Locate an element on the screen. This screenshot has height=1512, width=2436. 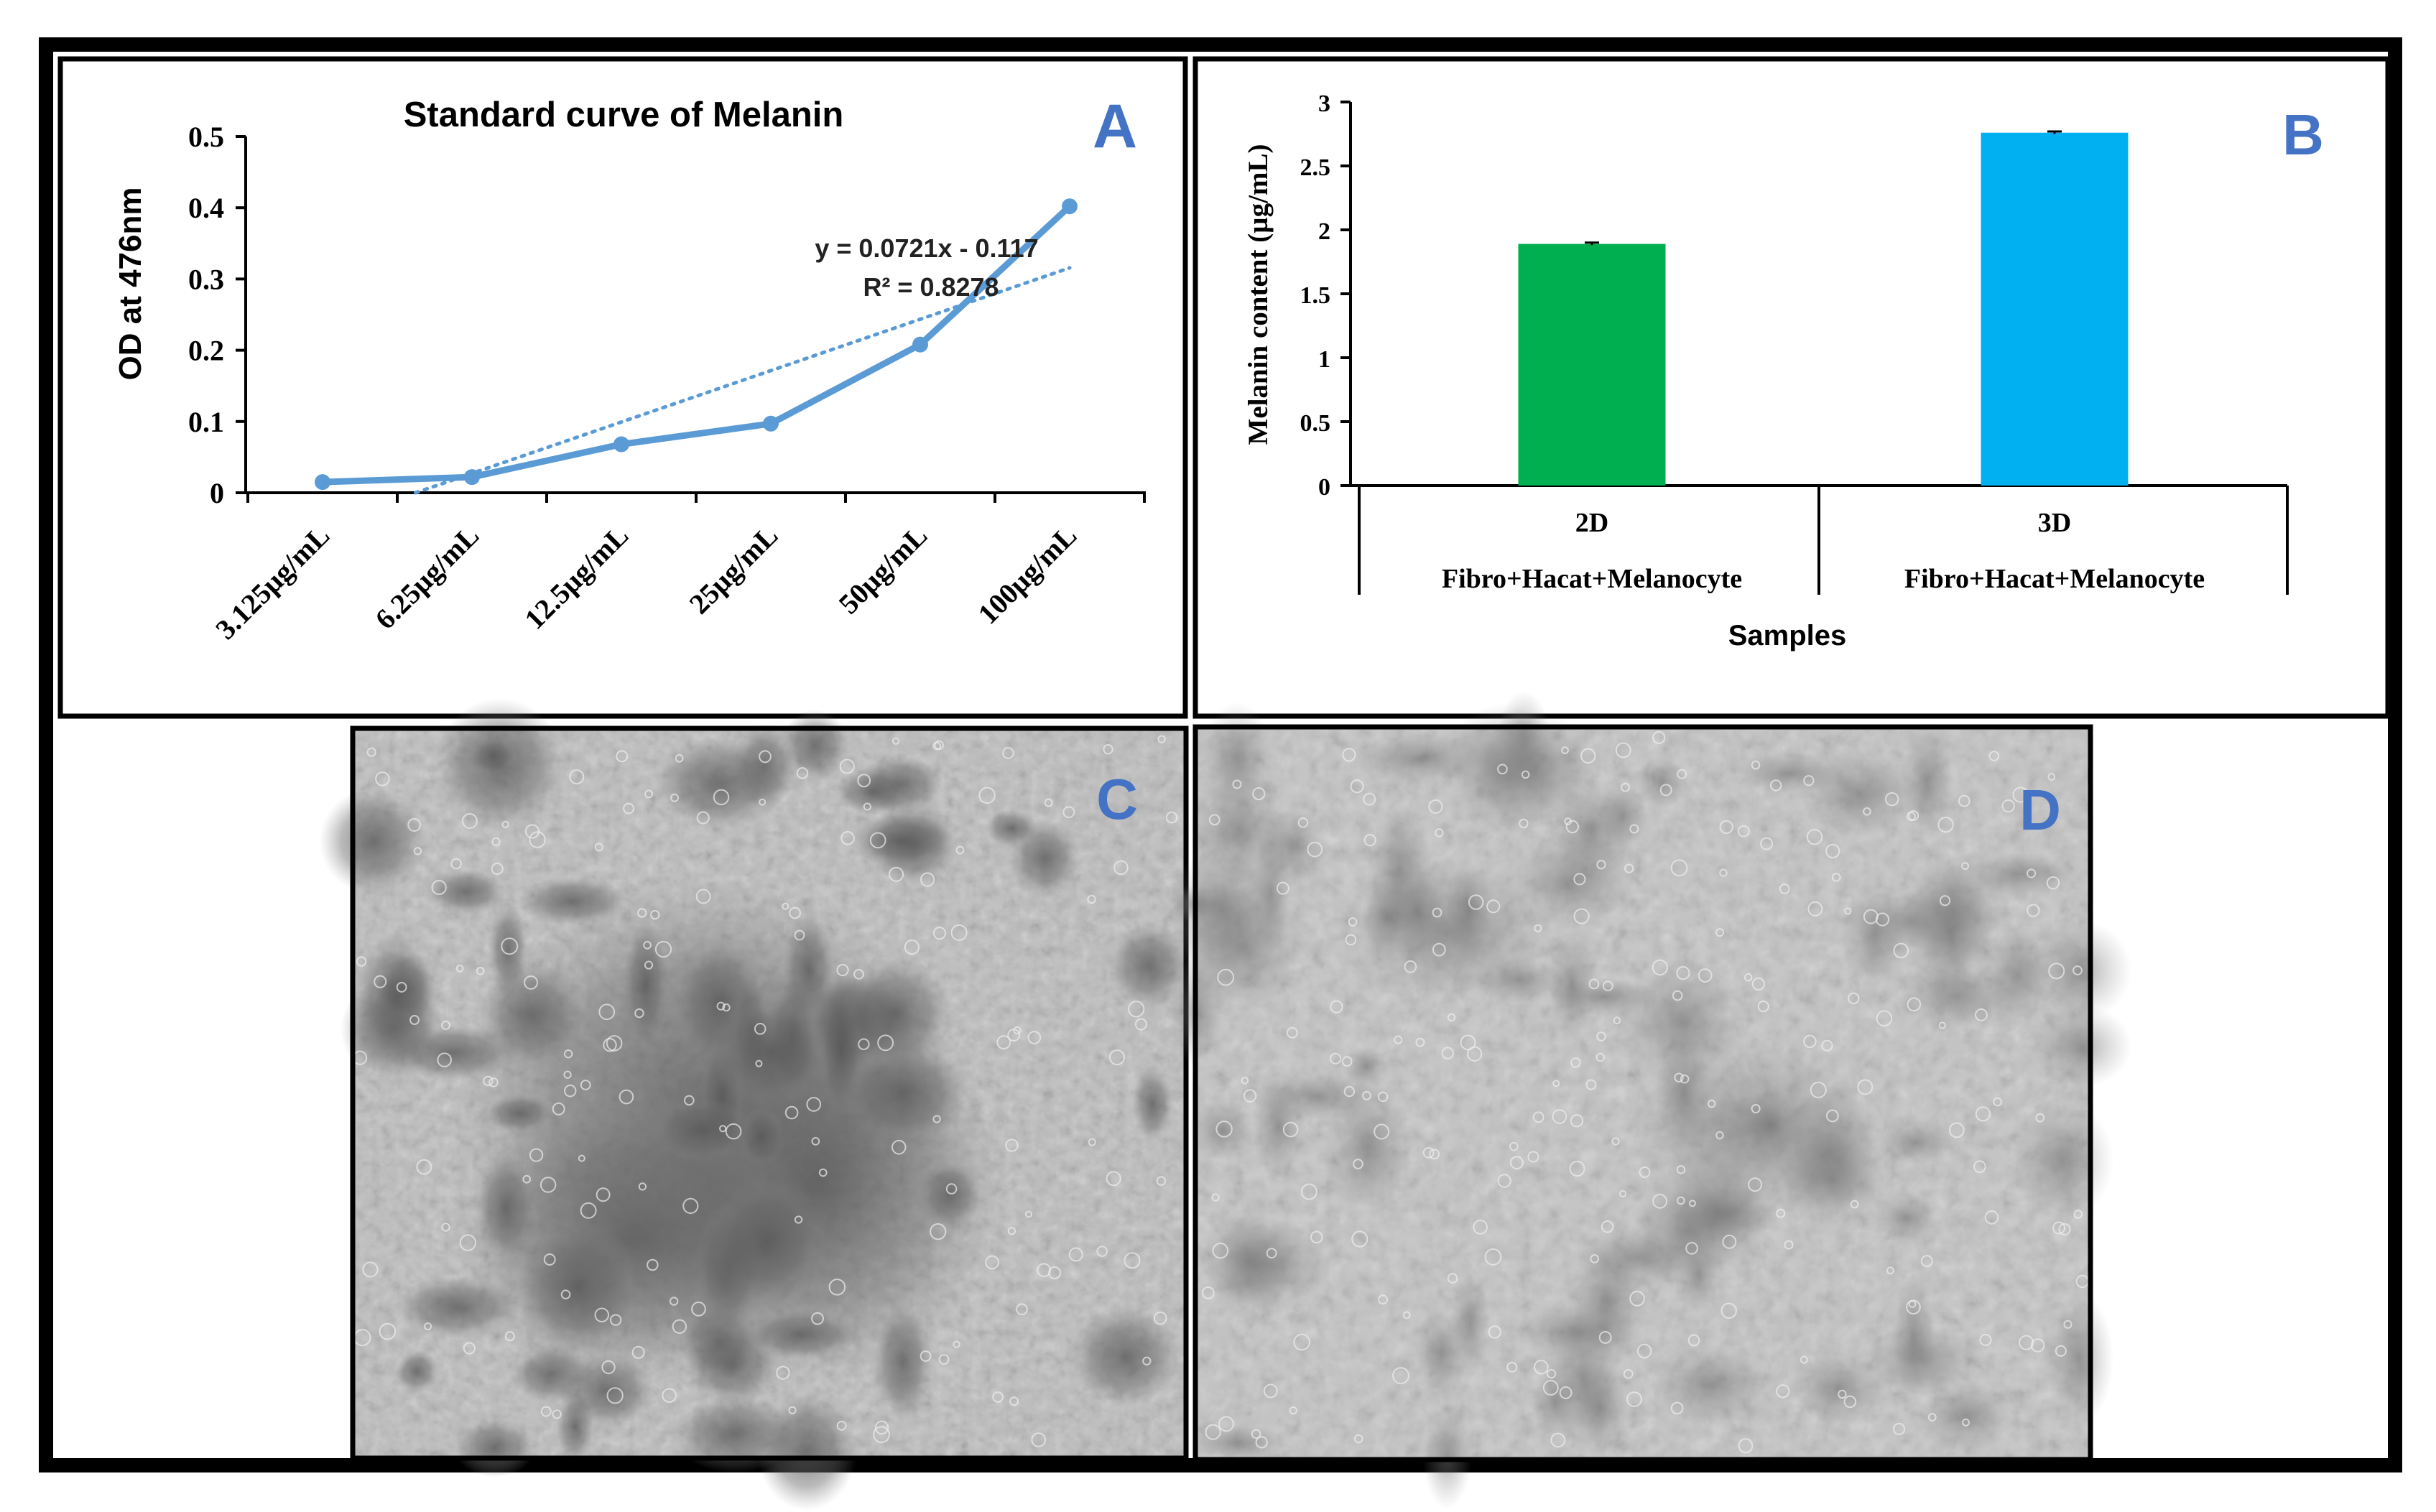
trendline-equation: y = 0.0721x - 0.117 is located at coordinates (926, 248).